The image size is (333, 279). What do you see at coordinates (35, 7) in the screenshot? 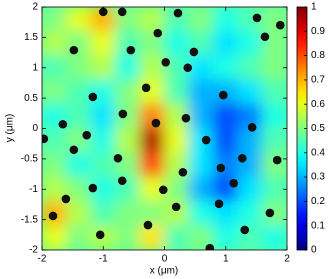
I see `y-tick-label: 2` at bounding box center [35, 7].